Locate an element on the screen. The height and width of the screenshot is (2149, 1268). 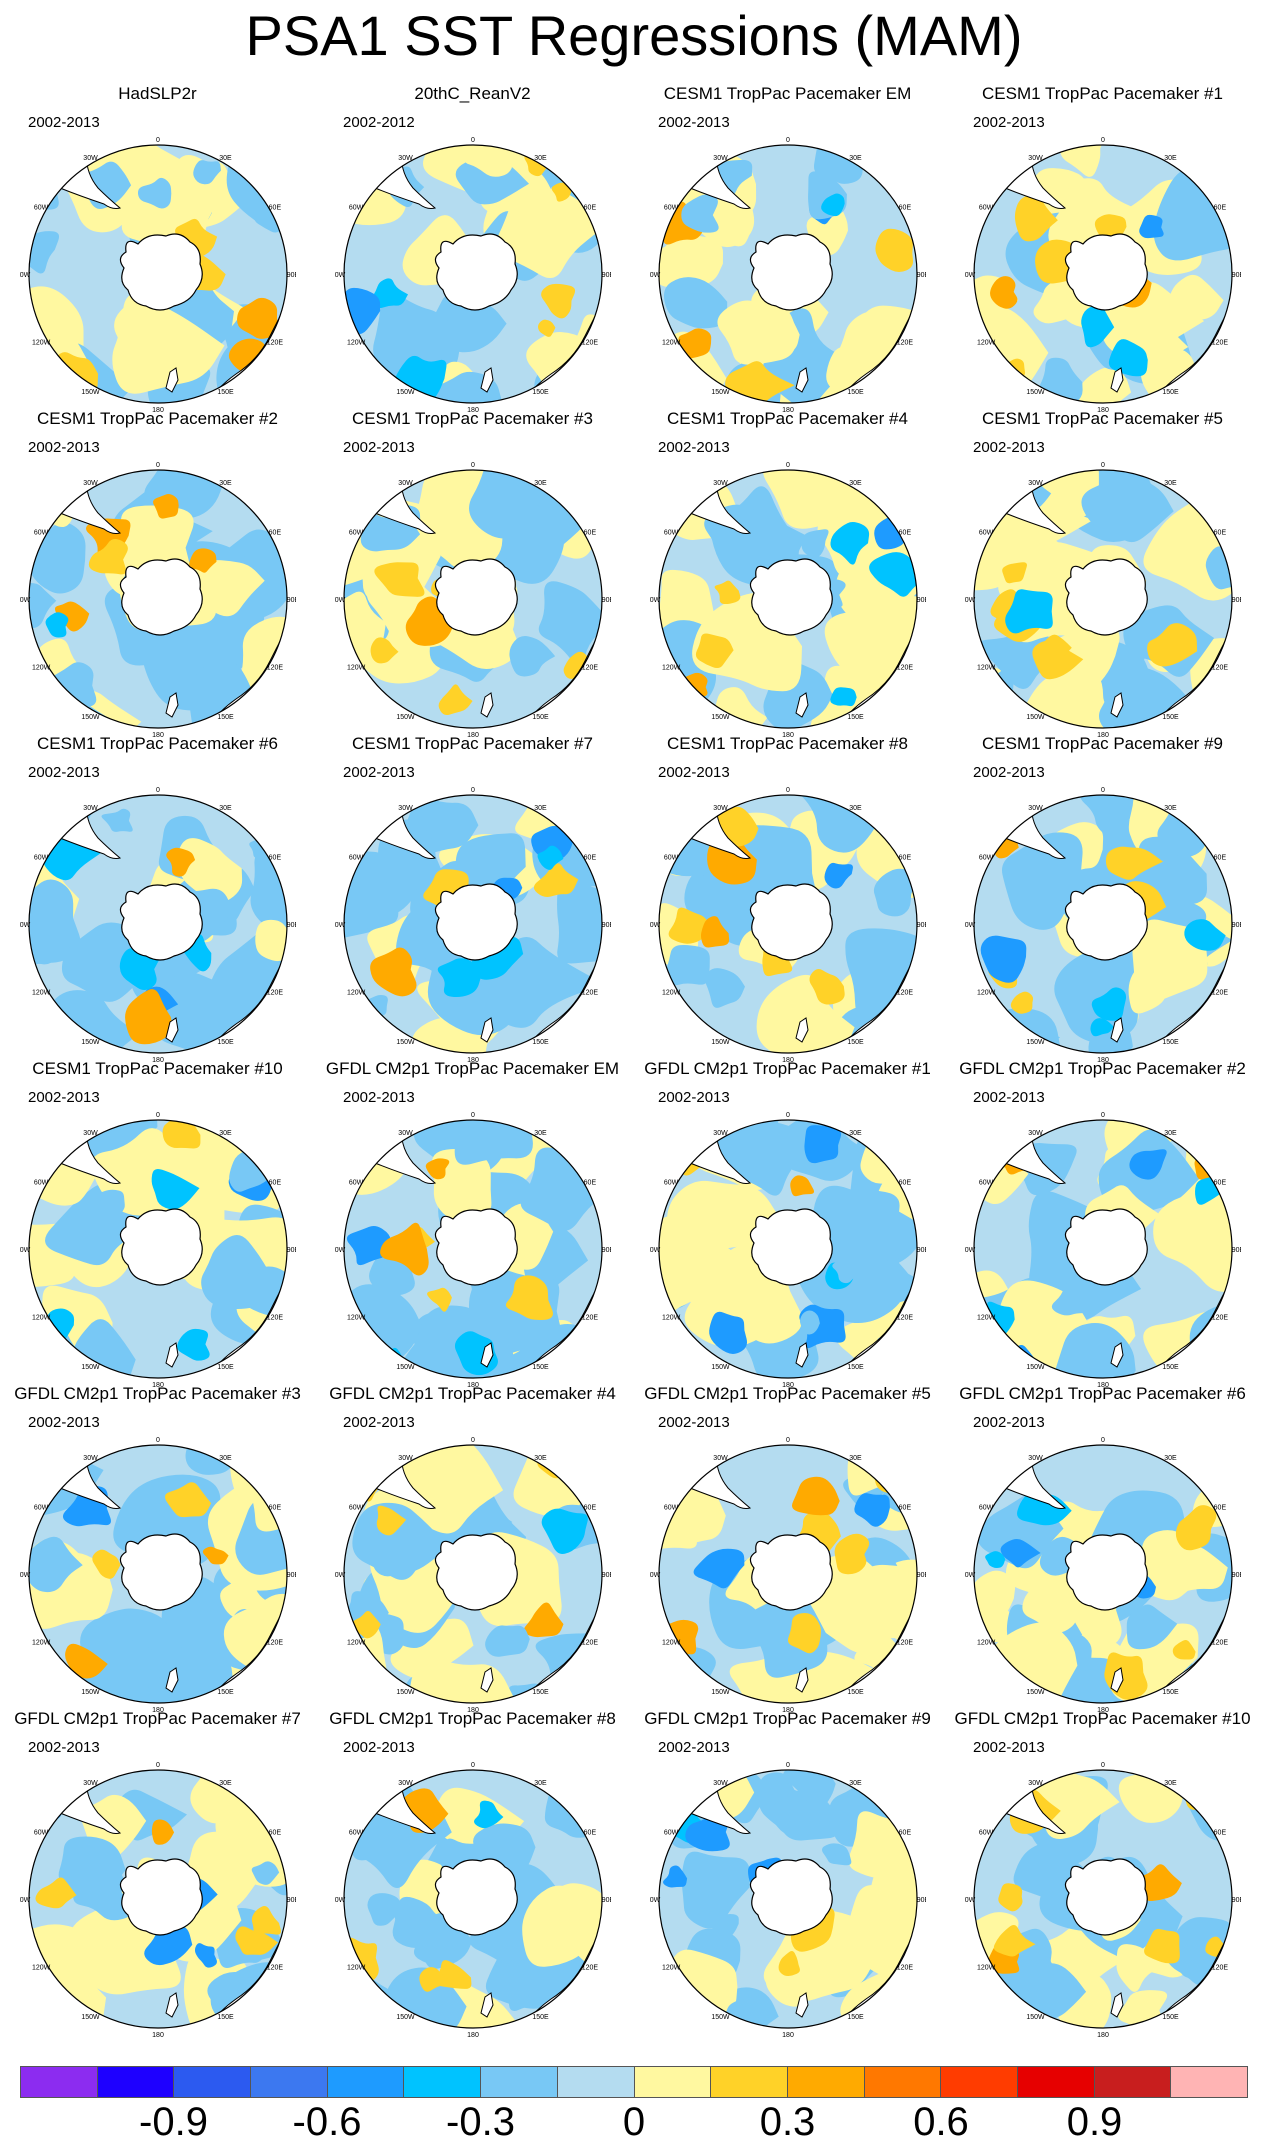
panel-title: GFDL CM2p1 TropPac Pacemaker #8 is located at coordinates (472, 1718).